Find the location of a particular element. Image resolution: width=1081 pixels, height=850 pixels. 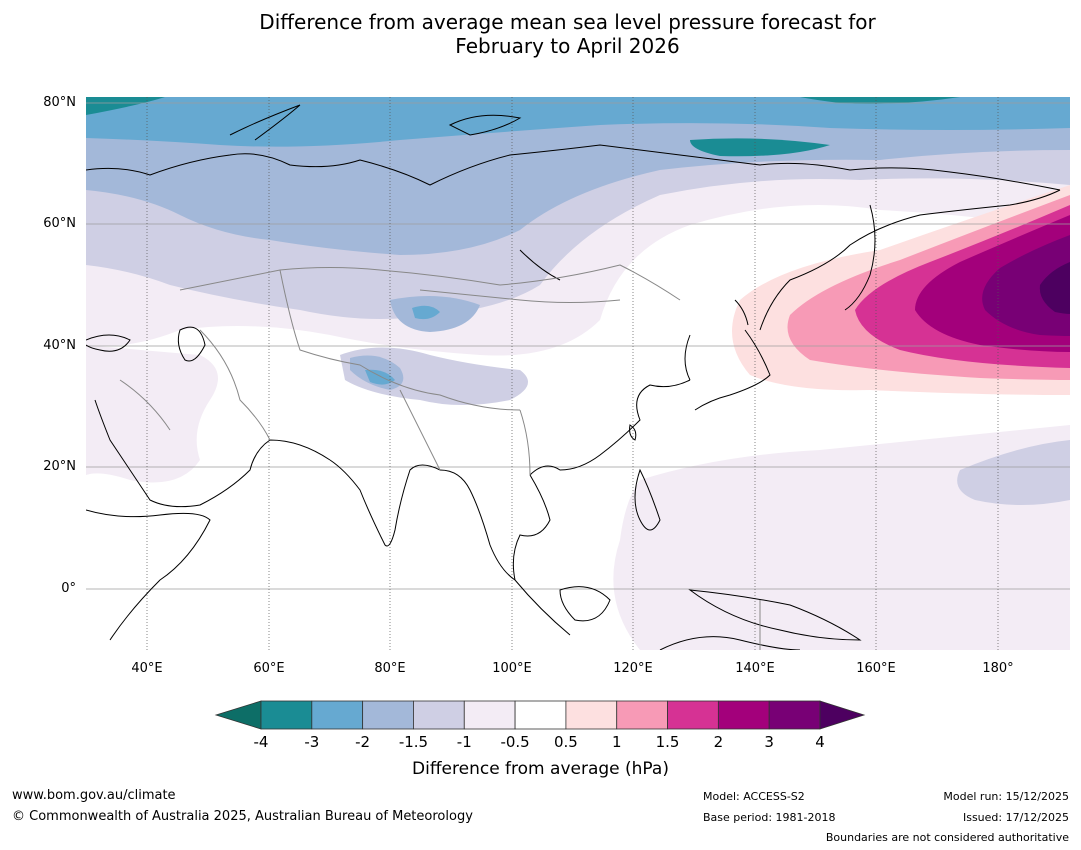

lat-label-0: 0° is located at coordinates (68, 588).